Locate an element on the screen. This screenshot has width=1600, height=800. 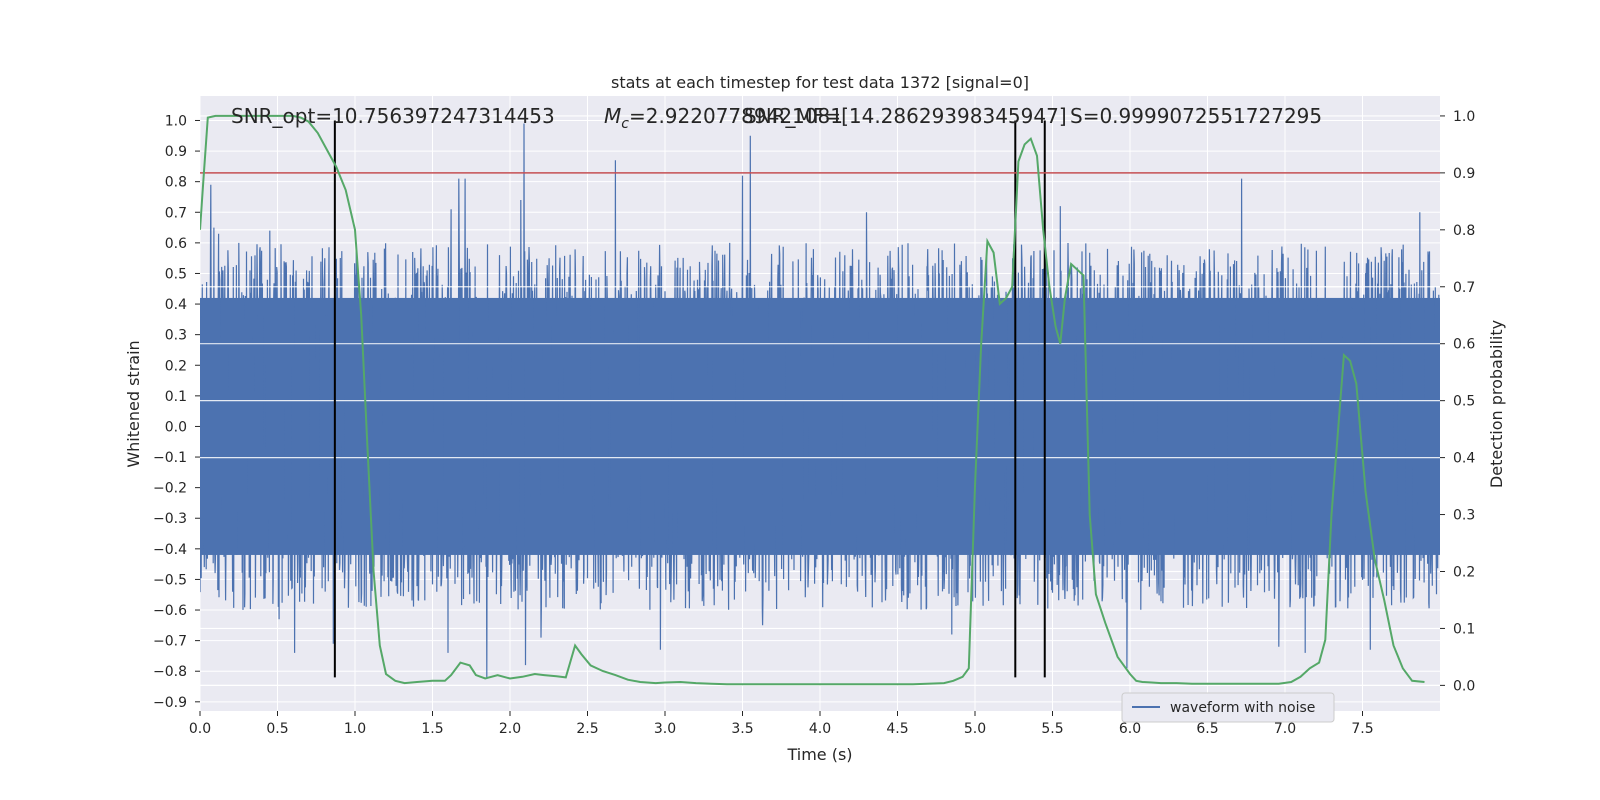
x-tick-label-6: 3.0 is located at coordinates (665, 729).